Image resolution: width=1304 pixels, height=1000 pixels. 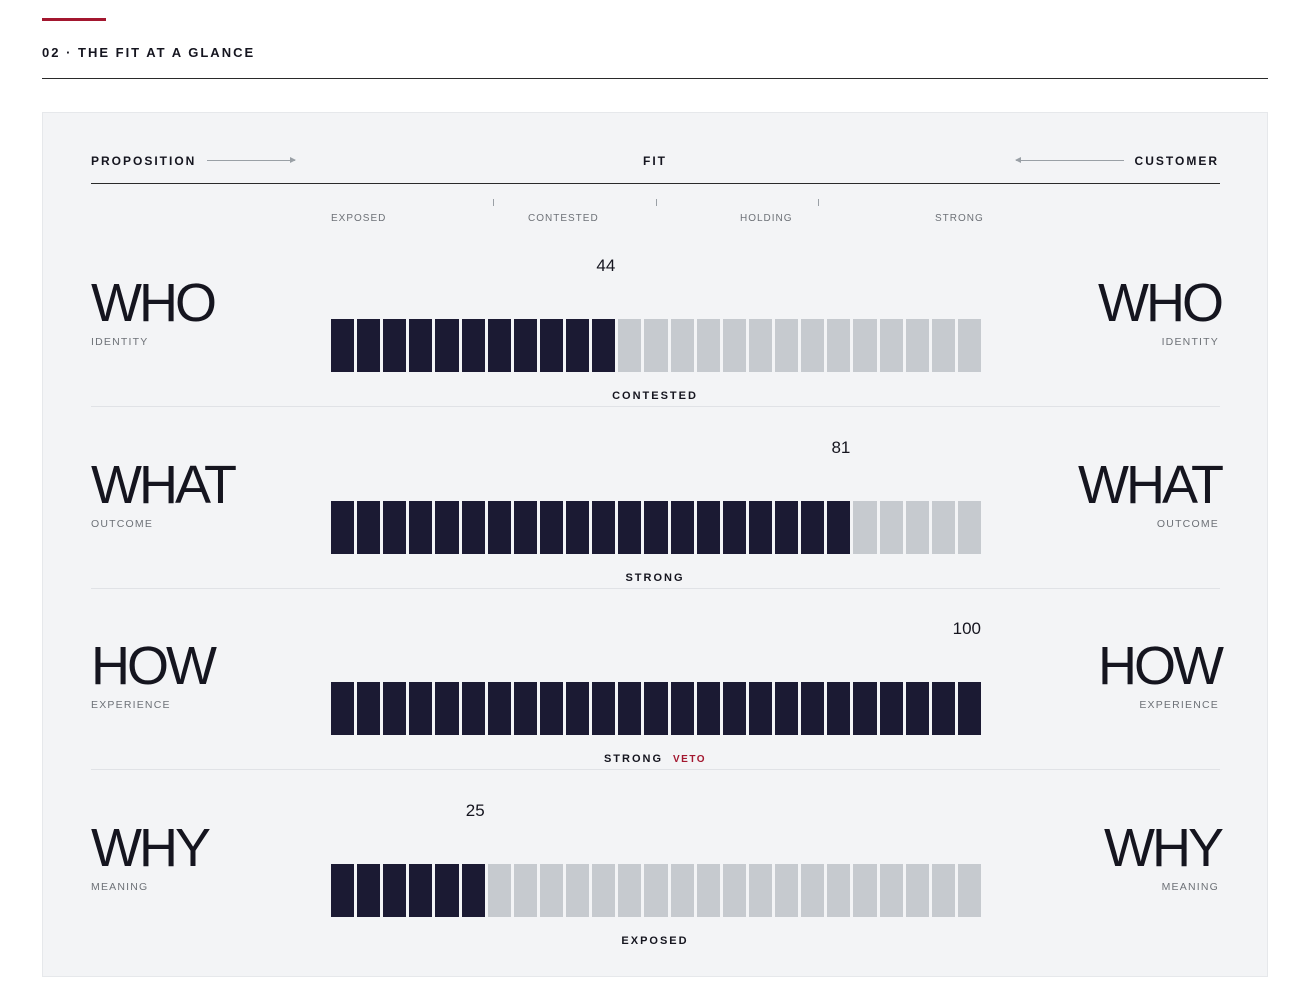 I want to click on row-sublabel-left: IDENTITY, so click(x=120, y=342).